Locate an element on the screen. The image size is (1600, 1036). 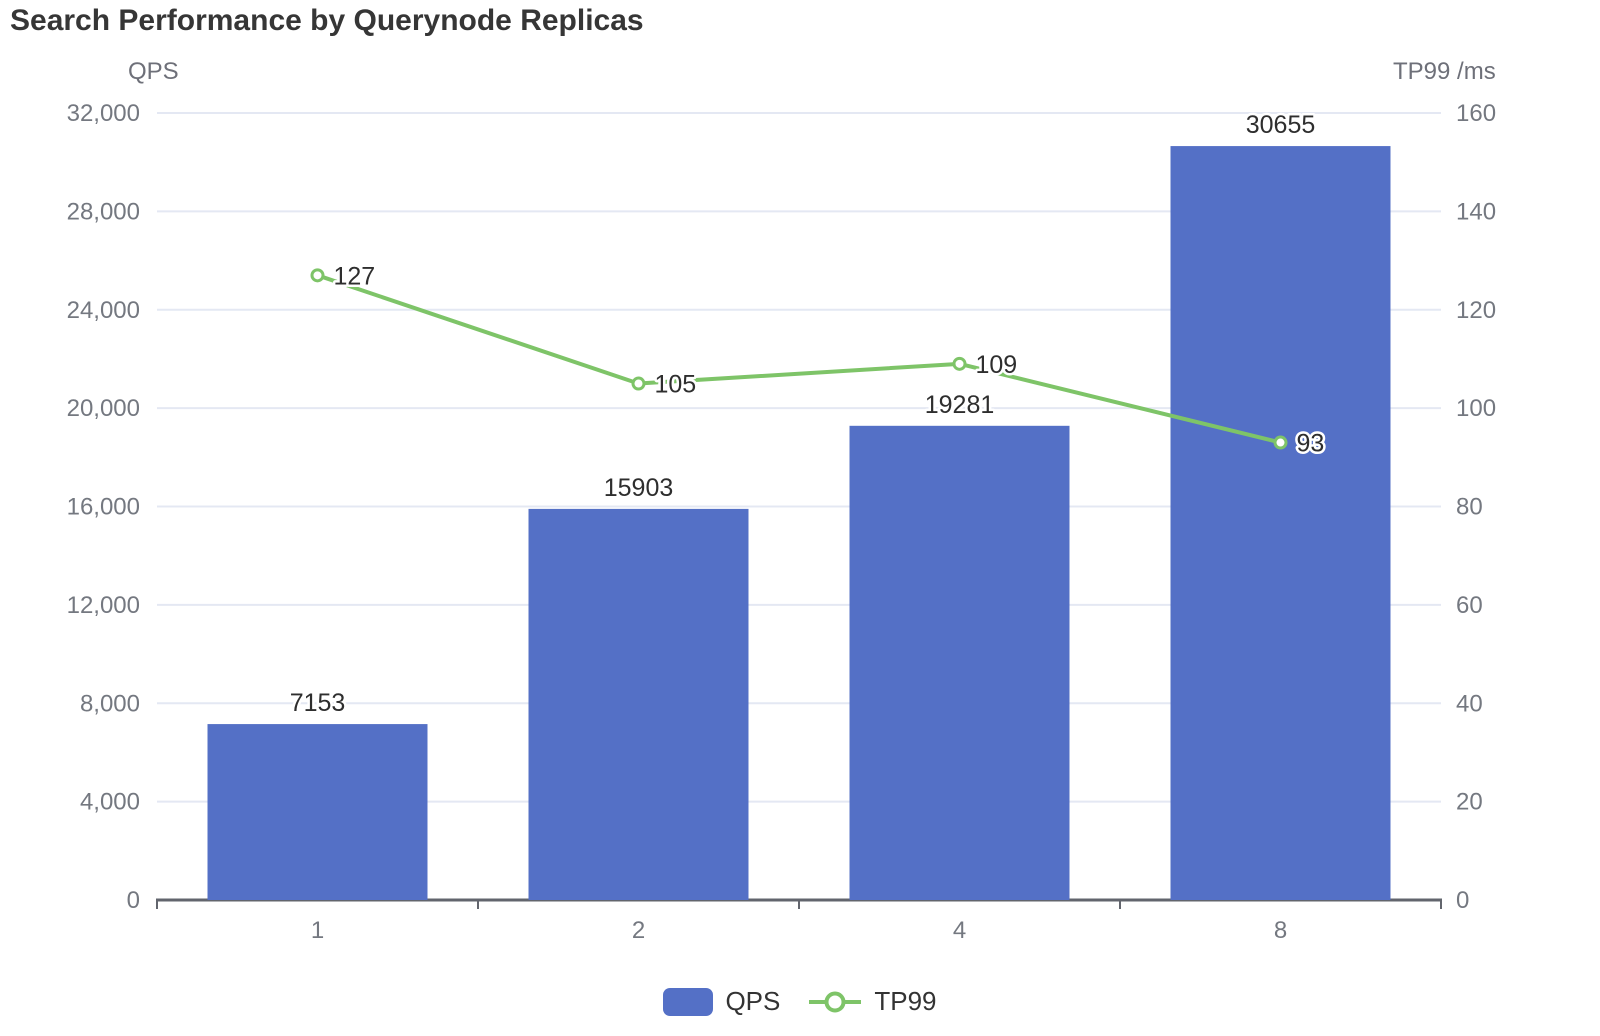
left-axis-tick-label: 4,000 is located at coordinates (110, 802).